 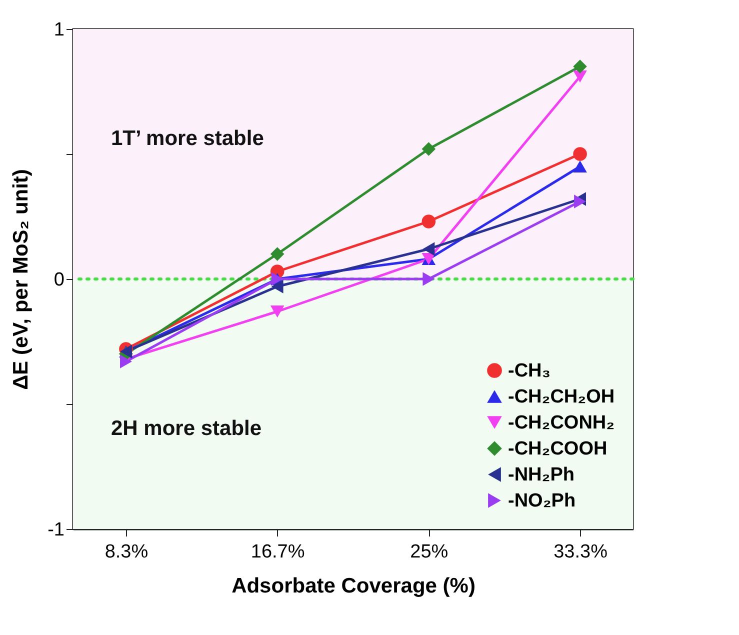 I want to click on legend-label: -CH₃, so click(x=529, y=371).